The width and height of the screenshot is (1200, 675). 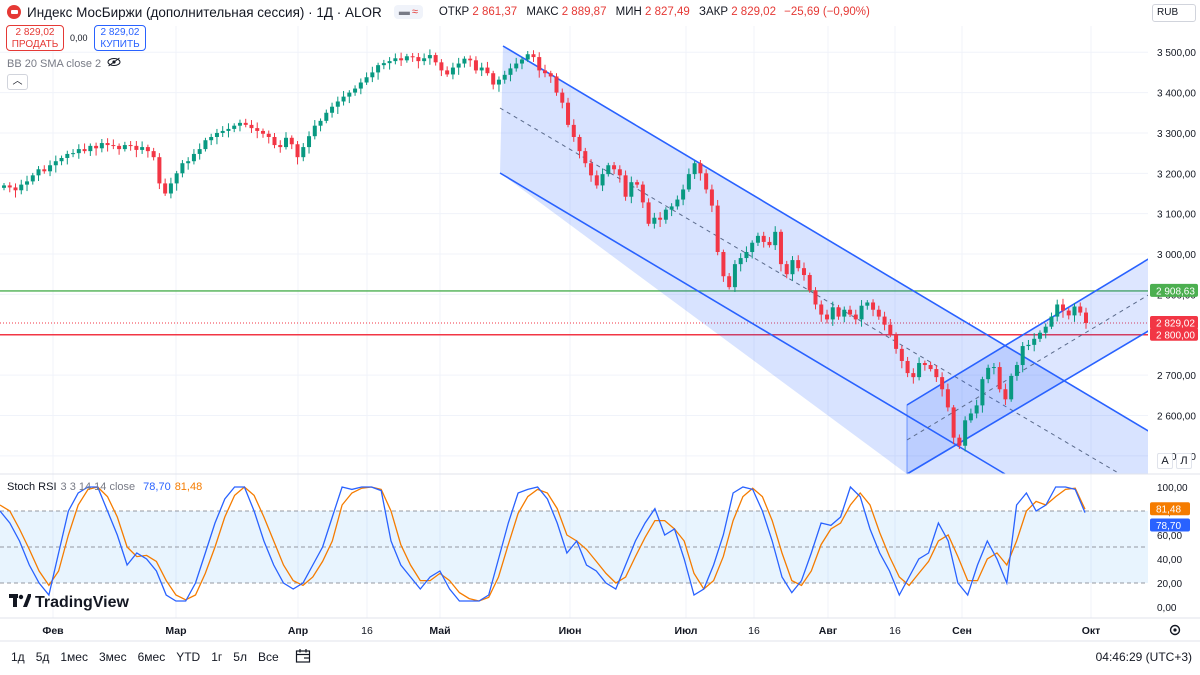 What do you see at coordinates (114, 63) in the screenshot?
I see `eye-hidden-icon` at bounding box center [114, 63].